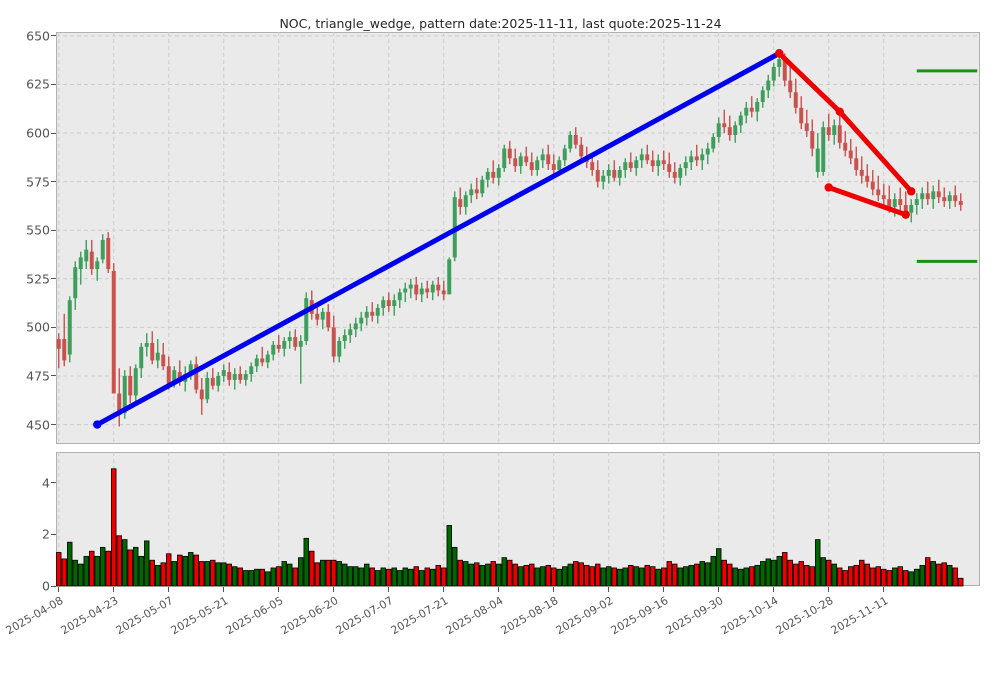 This screenshot has width=1001, height=685. Describe the element at coordinates (97, 424) in the screenshot. I see `uptrend-line-marker` at that location.